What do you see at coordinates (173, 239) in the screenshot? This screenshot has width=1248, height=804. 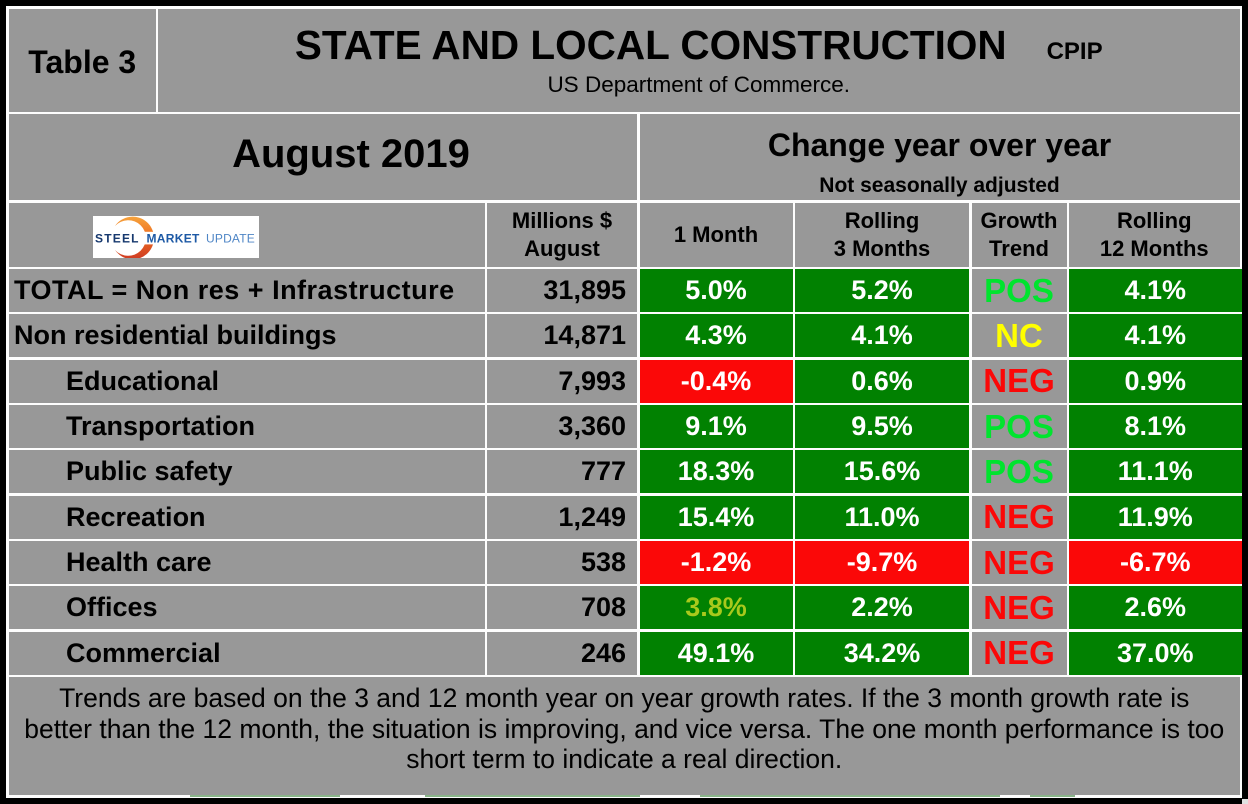 I see `svg-text: MARKET` at bounding box center [173, 239].